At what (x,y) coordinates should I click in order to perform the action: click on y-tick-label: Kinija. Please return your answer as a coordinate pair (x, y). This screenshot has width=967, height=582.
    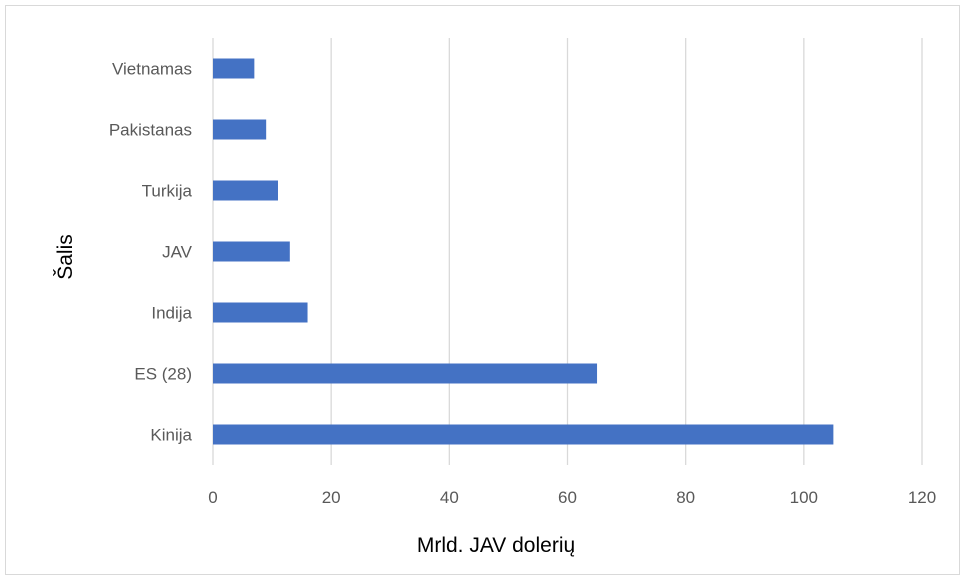
    Looking at the image, I should click on (171, 435).